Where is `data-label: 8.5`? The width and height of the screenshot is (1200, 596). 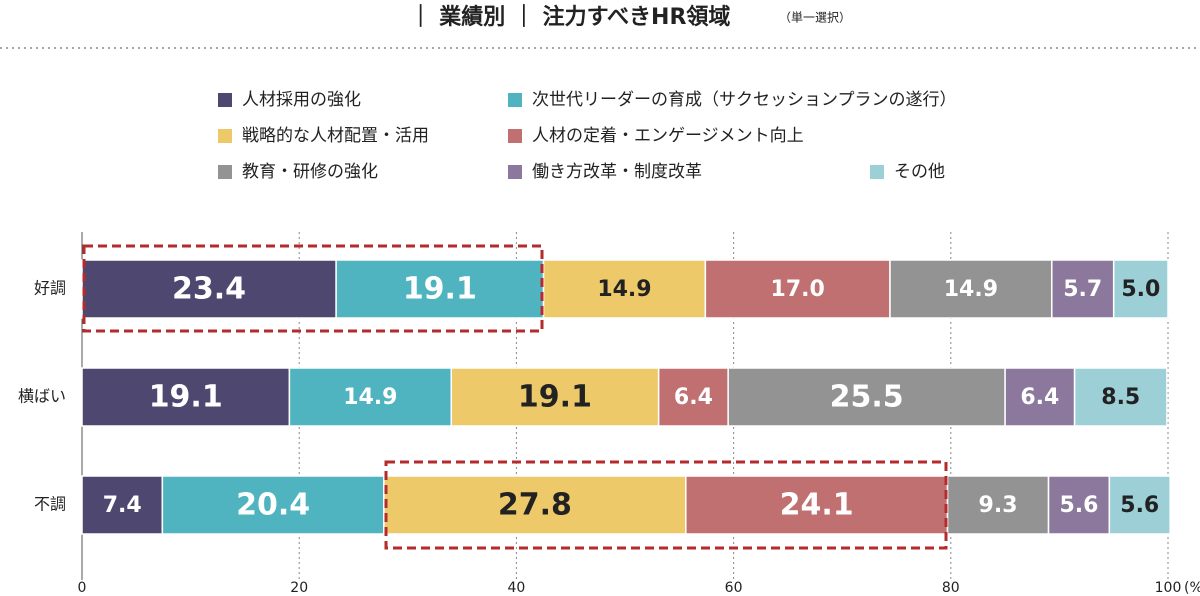 data-label: 8.5 is located at coordinates (1120, 397).